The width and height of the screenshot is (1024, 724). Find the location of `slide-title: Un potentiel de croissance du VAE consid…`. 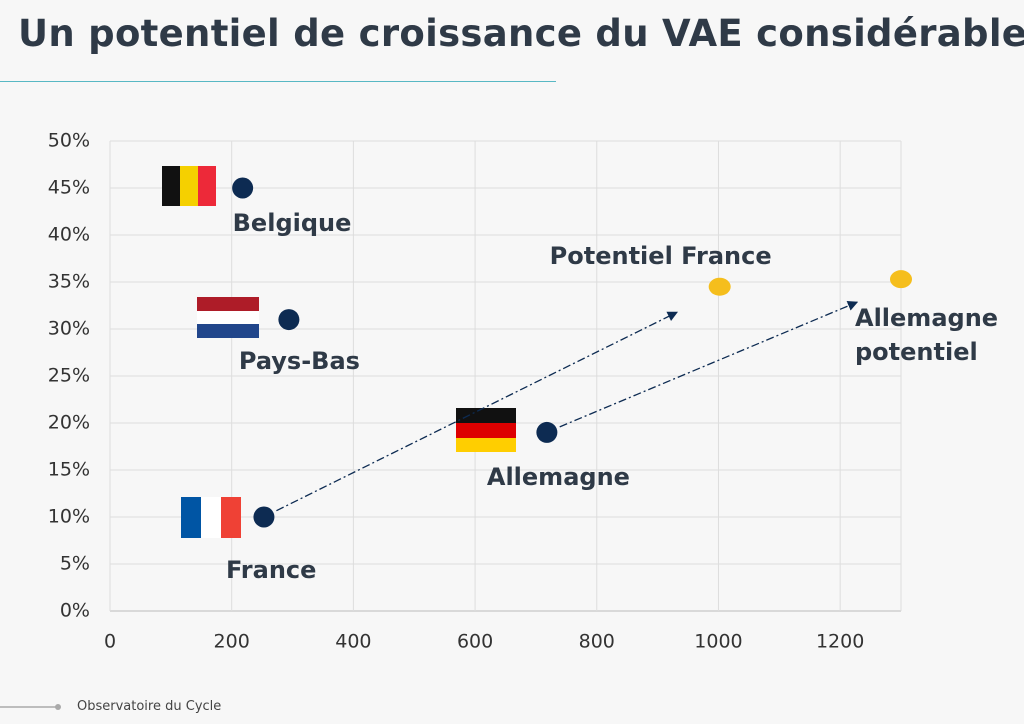

slide-title: Un potentiel de croissance du VAE consid… is located at coordinates (521, 33).